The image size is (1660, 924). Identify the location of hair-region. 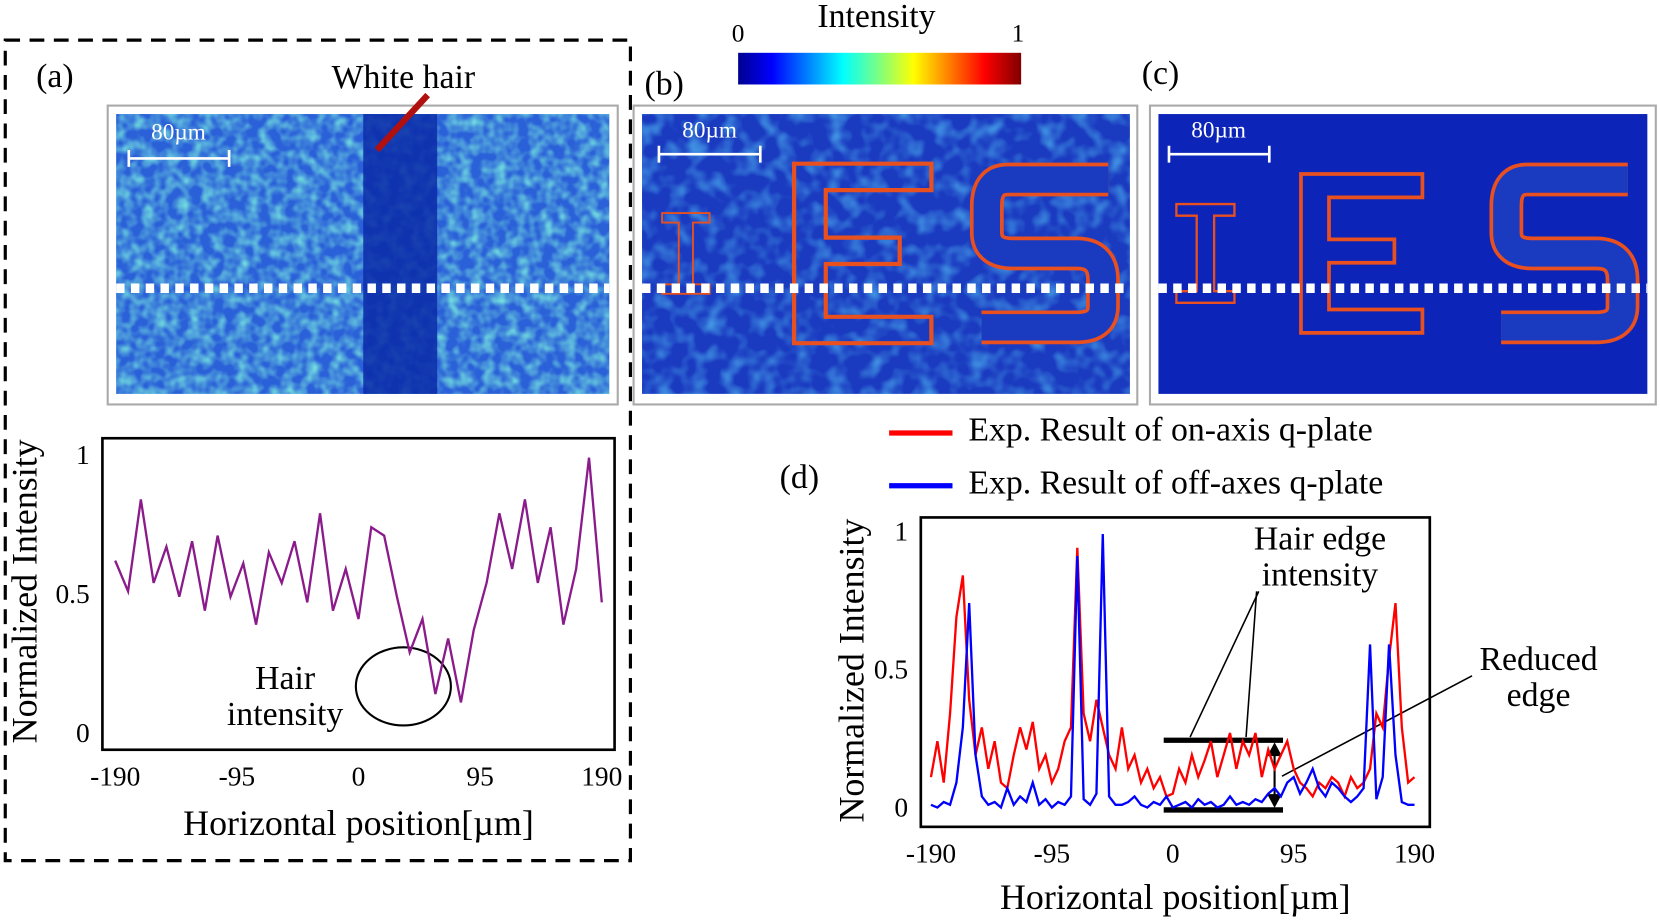
(400, 254).